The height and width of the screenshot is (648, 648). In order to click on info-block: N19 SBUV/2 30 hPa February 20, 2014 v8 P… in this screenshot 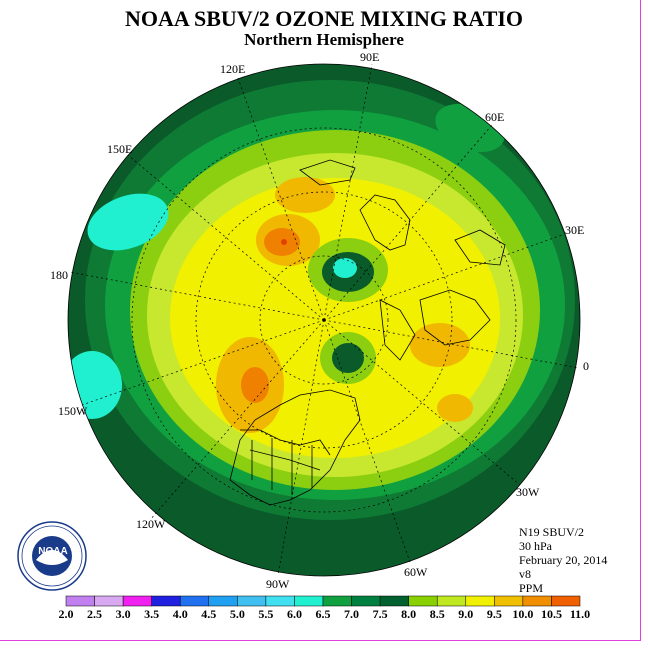, I will do `click(563, 560)`.